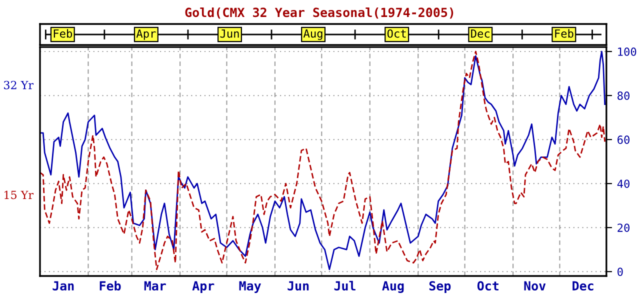 The height and width of the screenshot is (300, 640). What do you see at coordinates (487, 286) in the screenshot?
I see `x-tick-label: Oct` at bounding box center [487, 286].